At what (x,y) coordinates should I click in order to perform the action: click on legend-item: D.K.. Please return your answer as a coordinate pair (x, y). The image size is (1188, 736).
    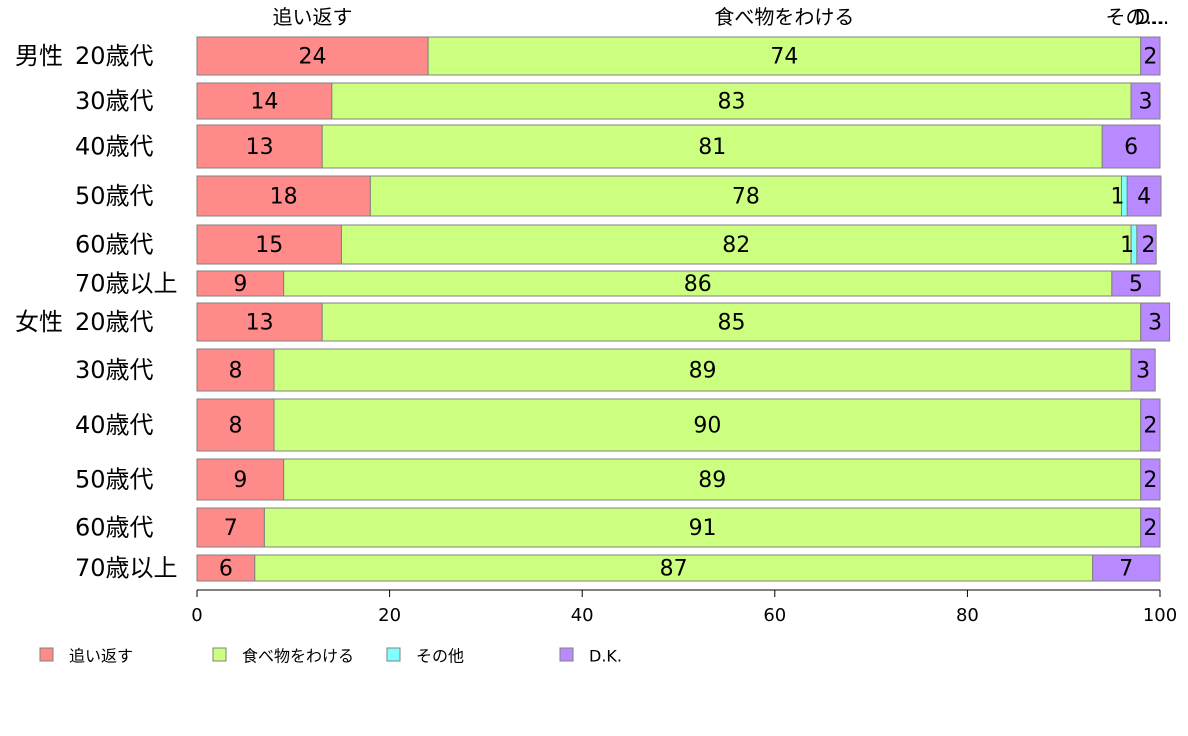
    Looking at the image, I should click on (590, 656).